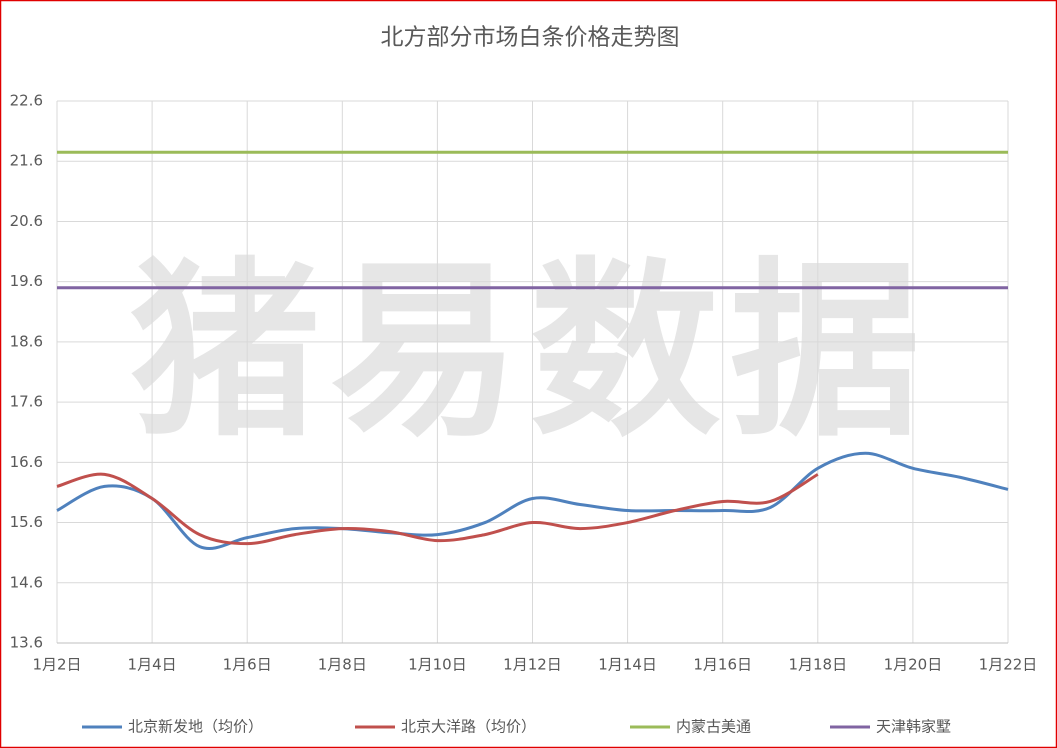  I want to click on y-tick-label: 13.6, so click(26, 643).